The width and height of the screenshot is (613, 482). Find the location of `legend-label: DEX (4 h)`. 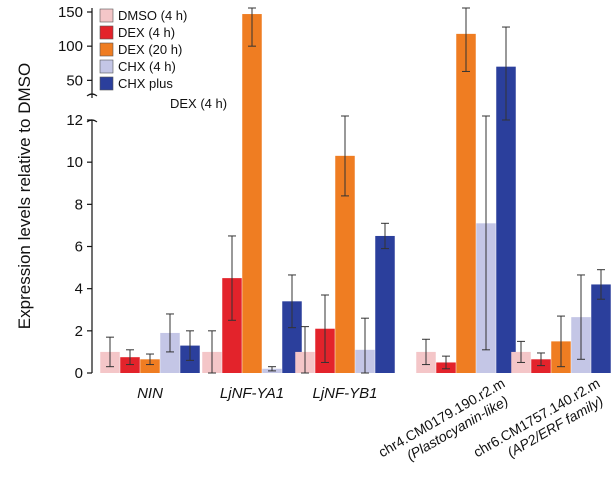

legend-label: DEX (4 h) is located at coordinates (146, 32).